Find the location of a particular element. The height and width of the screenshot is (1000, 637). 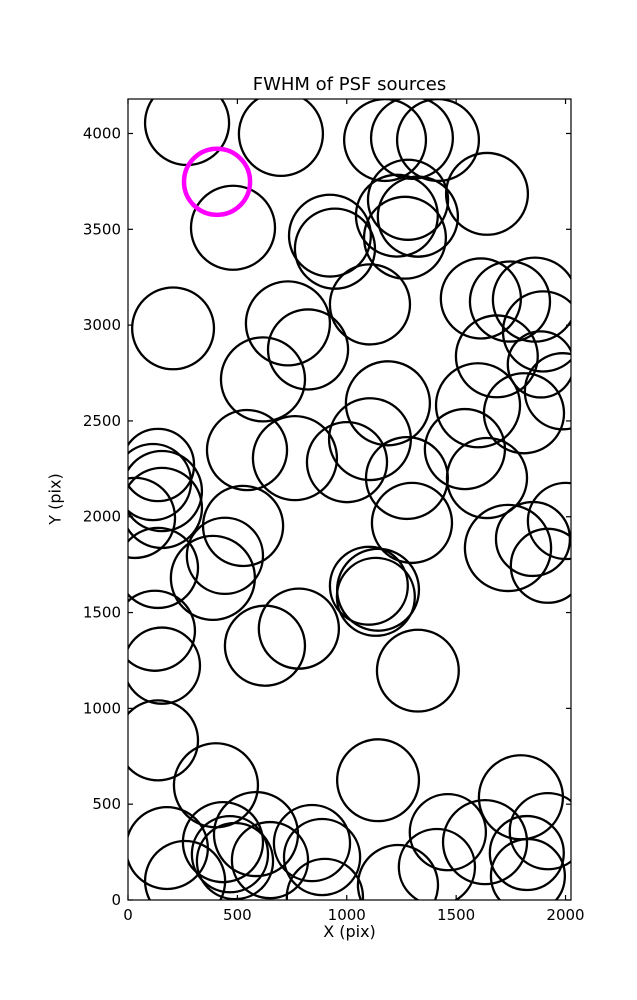

x-axis-label: X (pix) is located at coordinates (349, 931).